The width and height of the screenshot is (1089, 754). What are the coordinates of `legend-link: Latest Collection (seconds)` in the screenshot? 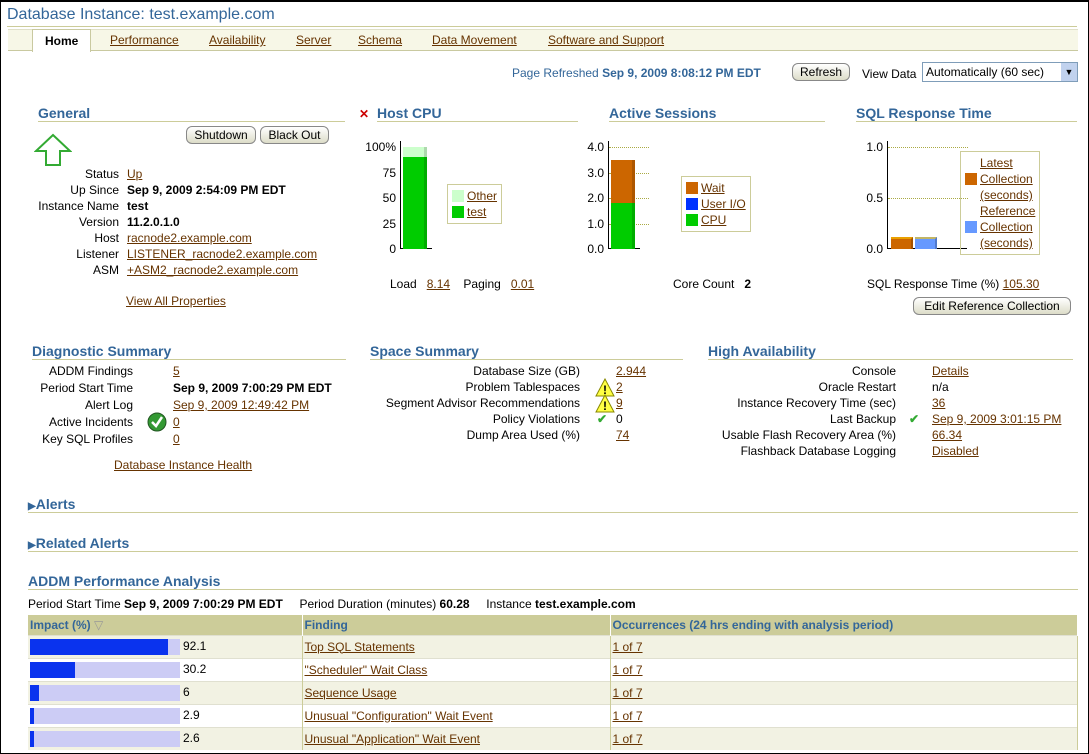 It's located at (1006, 179).